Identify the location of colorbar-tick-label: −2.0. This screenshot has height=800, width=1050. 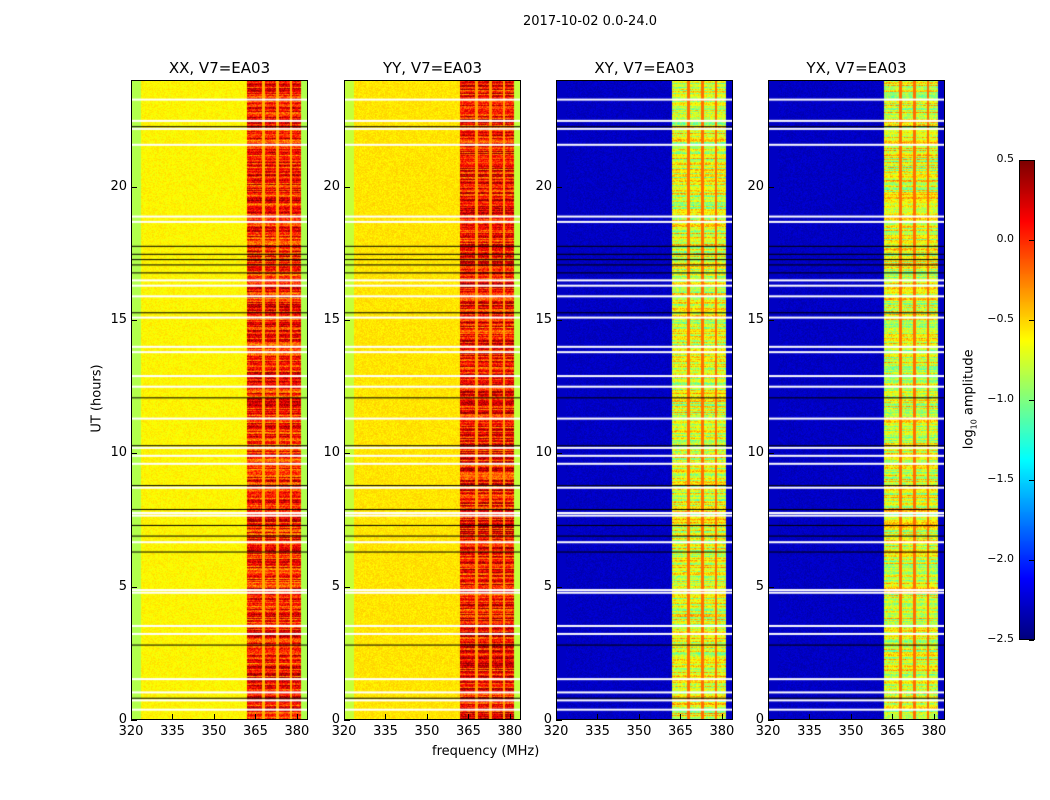
(1000, 558).